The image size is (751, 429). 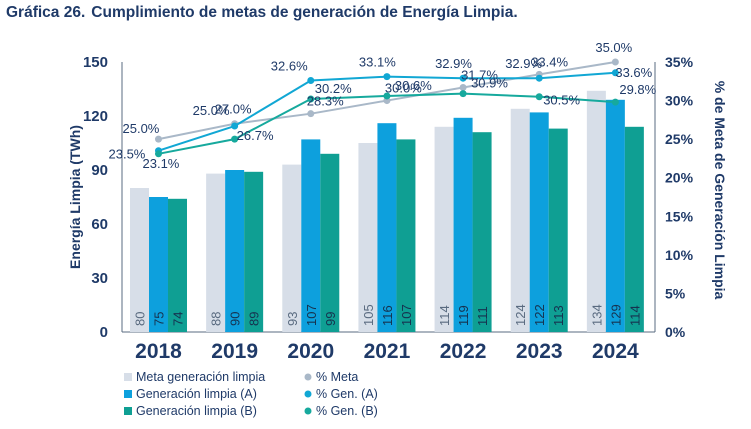 What do you see at coordinates (679, 216) in the screenshot?
I see `y2-tick-label: 15%` at bounding box center [679, 216].